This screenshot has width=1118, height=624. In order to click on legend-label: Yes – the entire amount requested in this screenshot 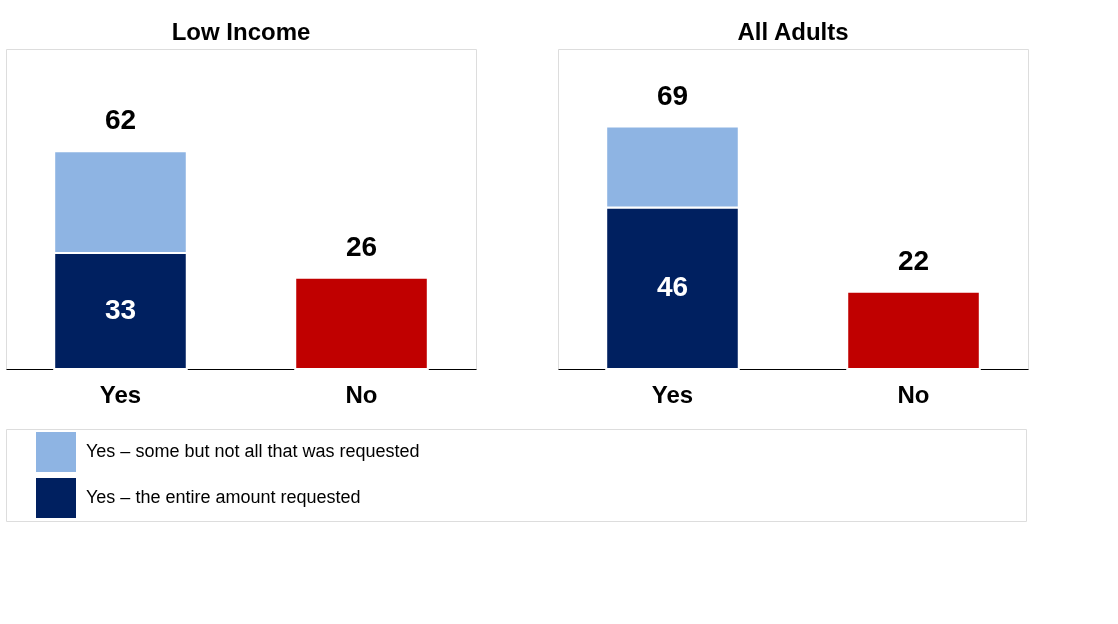, I will do `click(223, 497)`.